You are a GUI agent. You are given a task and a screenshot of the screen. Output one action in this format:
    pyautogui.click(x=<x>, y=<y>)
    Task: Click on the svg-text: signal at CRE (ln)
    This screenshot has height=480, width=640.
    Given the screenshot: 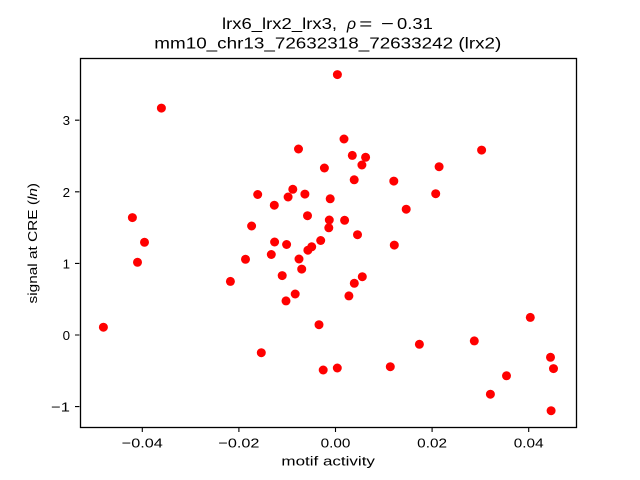 What is the action you would take?
    pyautogui.click(x=32, y=243)
    